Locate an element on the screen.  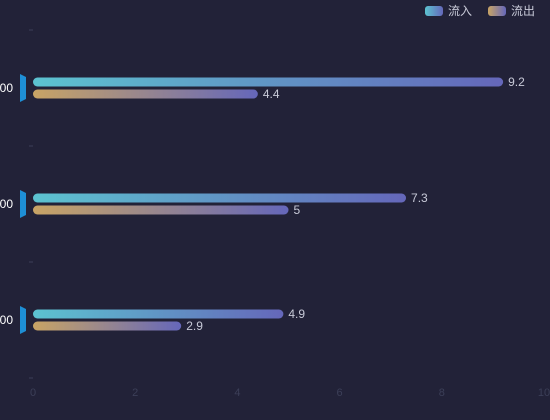
x-tick-label: 2 is located at coordinates (135, 393).